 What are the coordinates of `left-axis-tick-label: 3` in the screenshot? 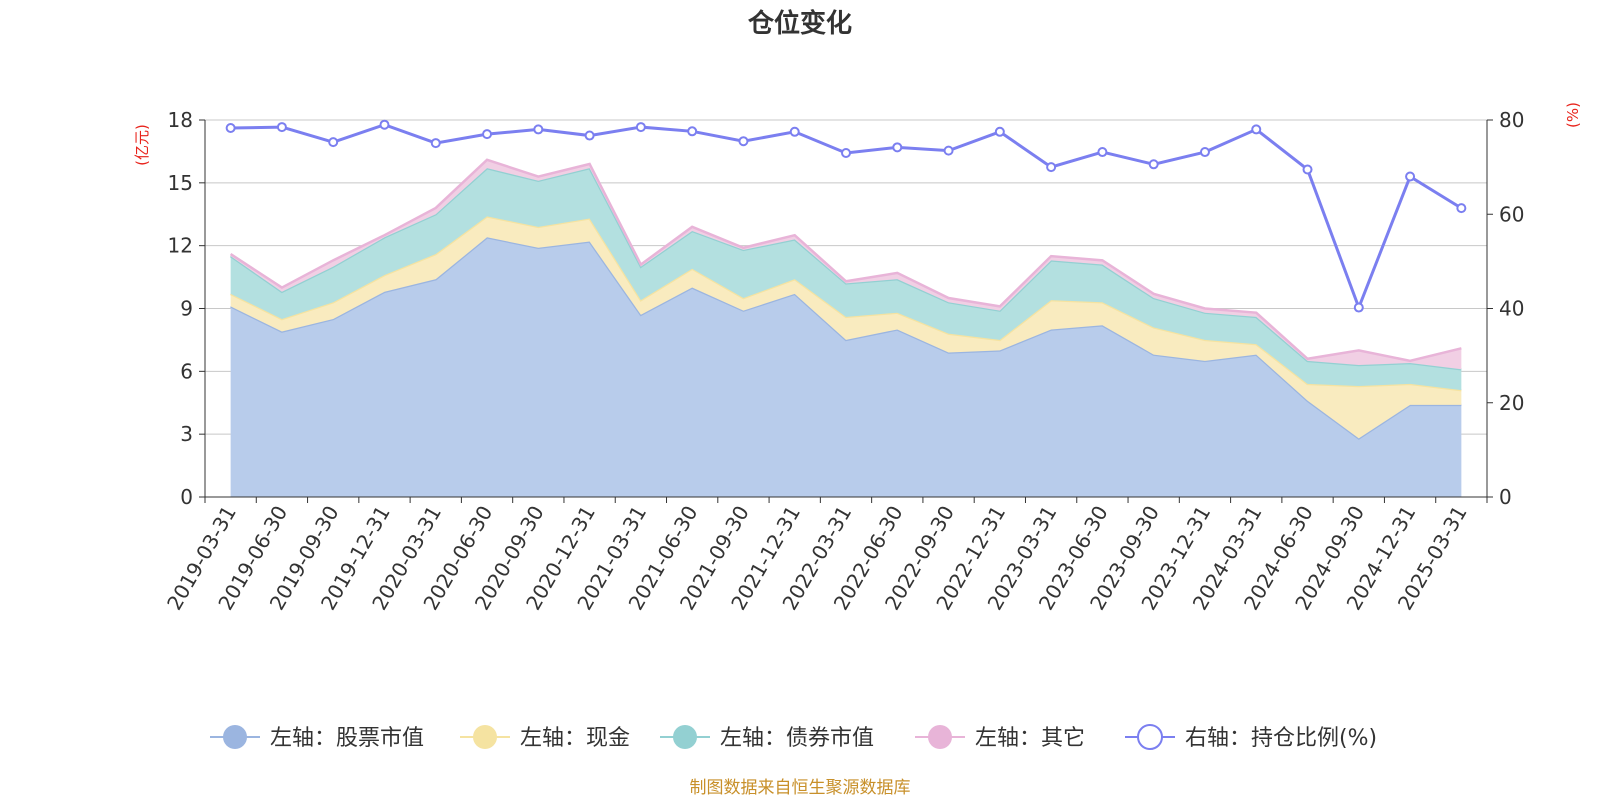 It's located at (186, 434).